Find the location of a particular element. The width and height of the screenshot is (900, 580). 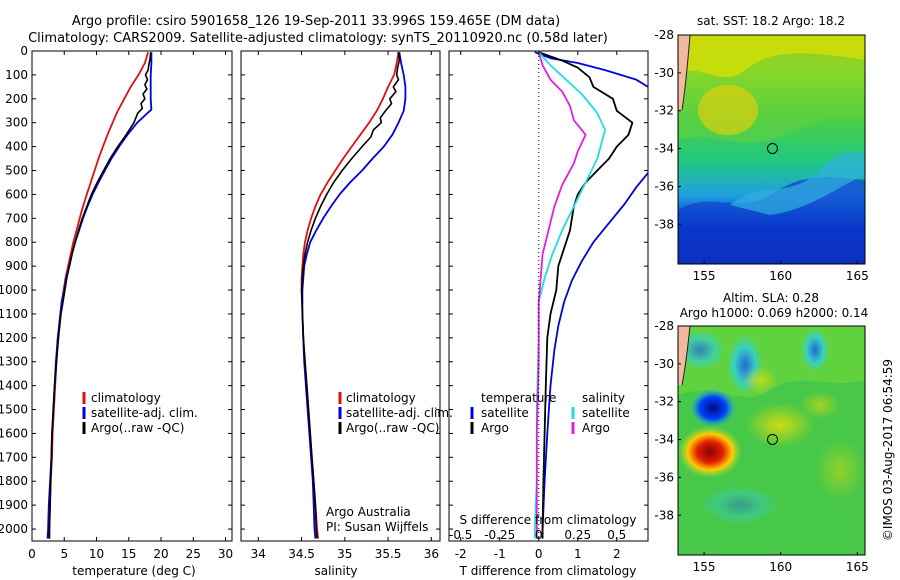

depth-tick-label: 800 is located at coordinates (16, 242).